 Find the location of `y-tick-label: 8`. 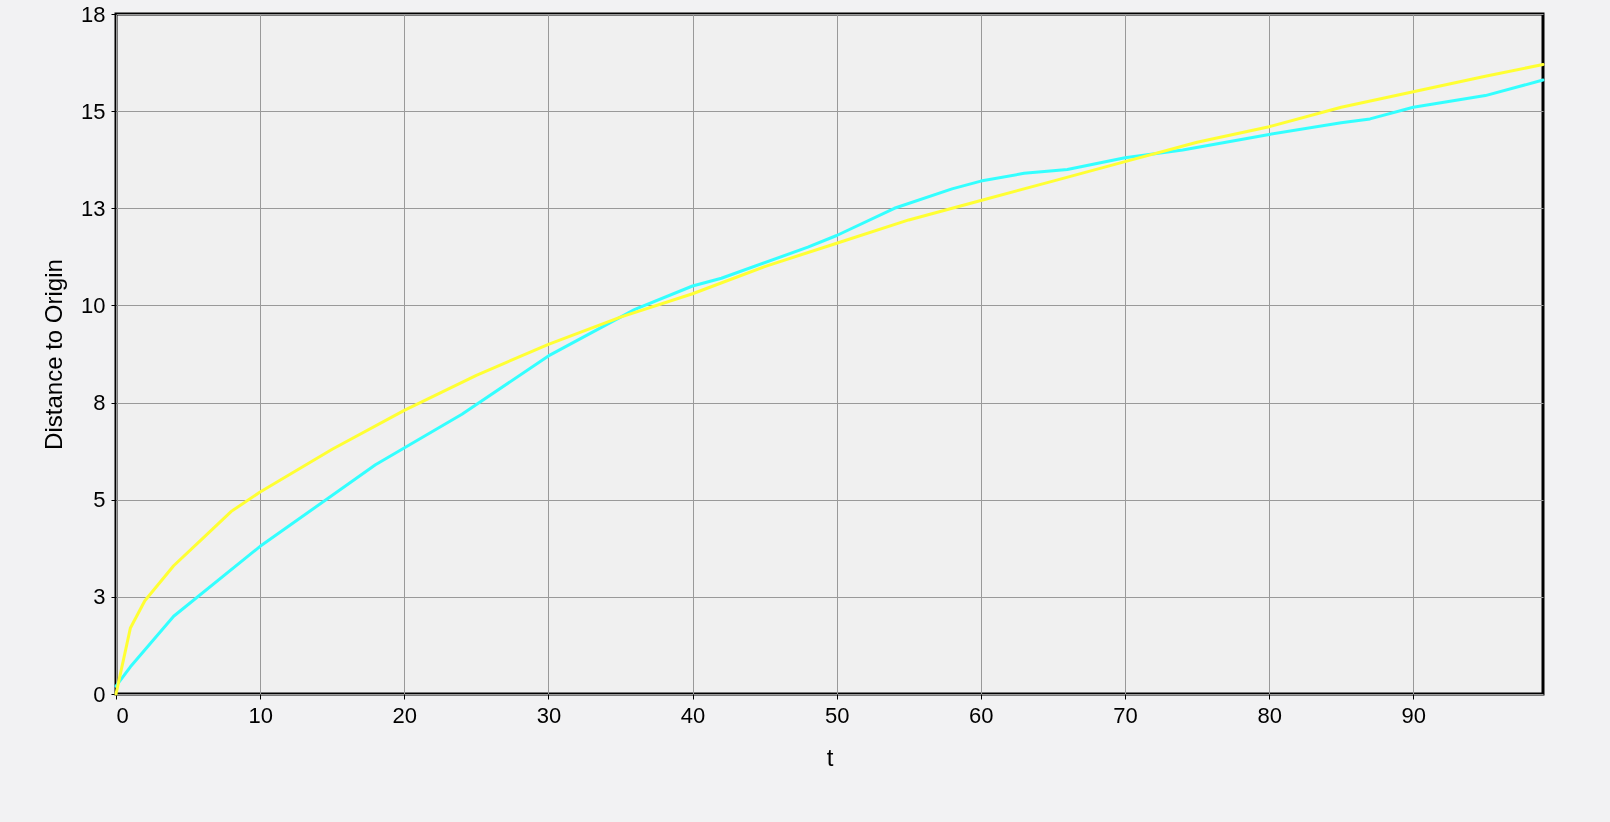

y-tick-label: 8 is located at coordinates (99, 403).